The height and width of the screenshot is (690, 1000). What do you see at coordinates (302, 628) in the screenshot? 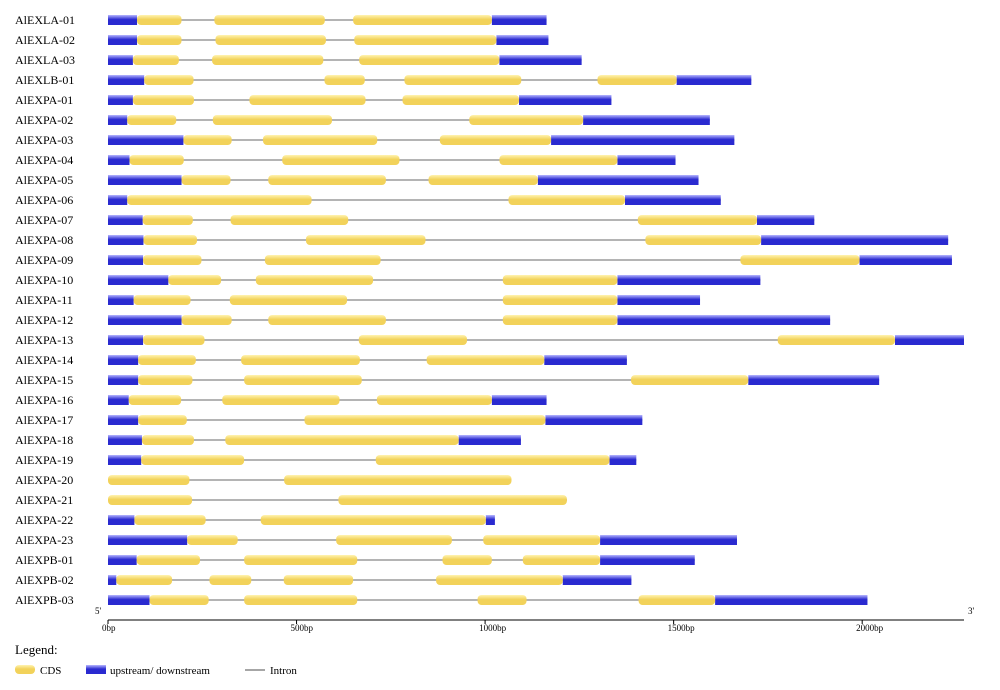
I see `axis-tick-label: 500bp` at bounding box center [302, 628].